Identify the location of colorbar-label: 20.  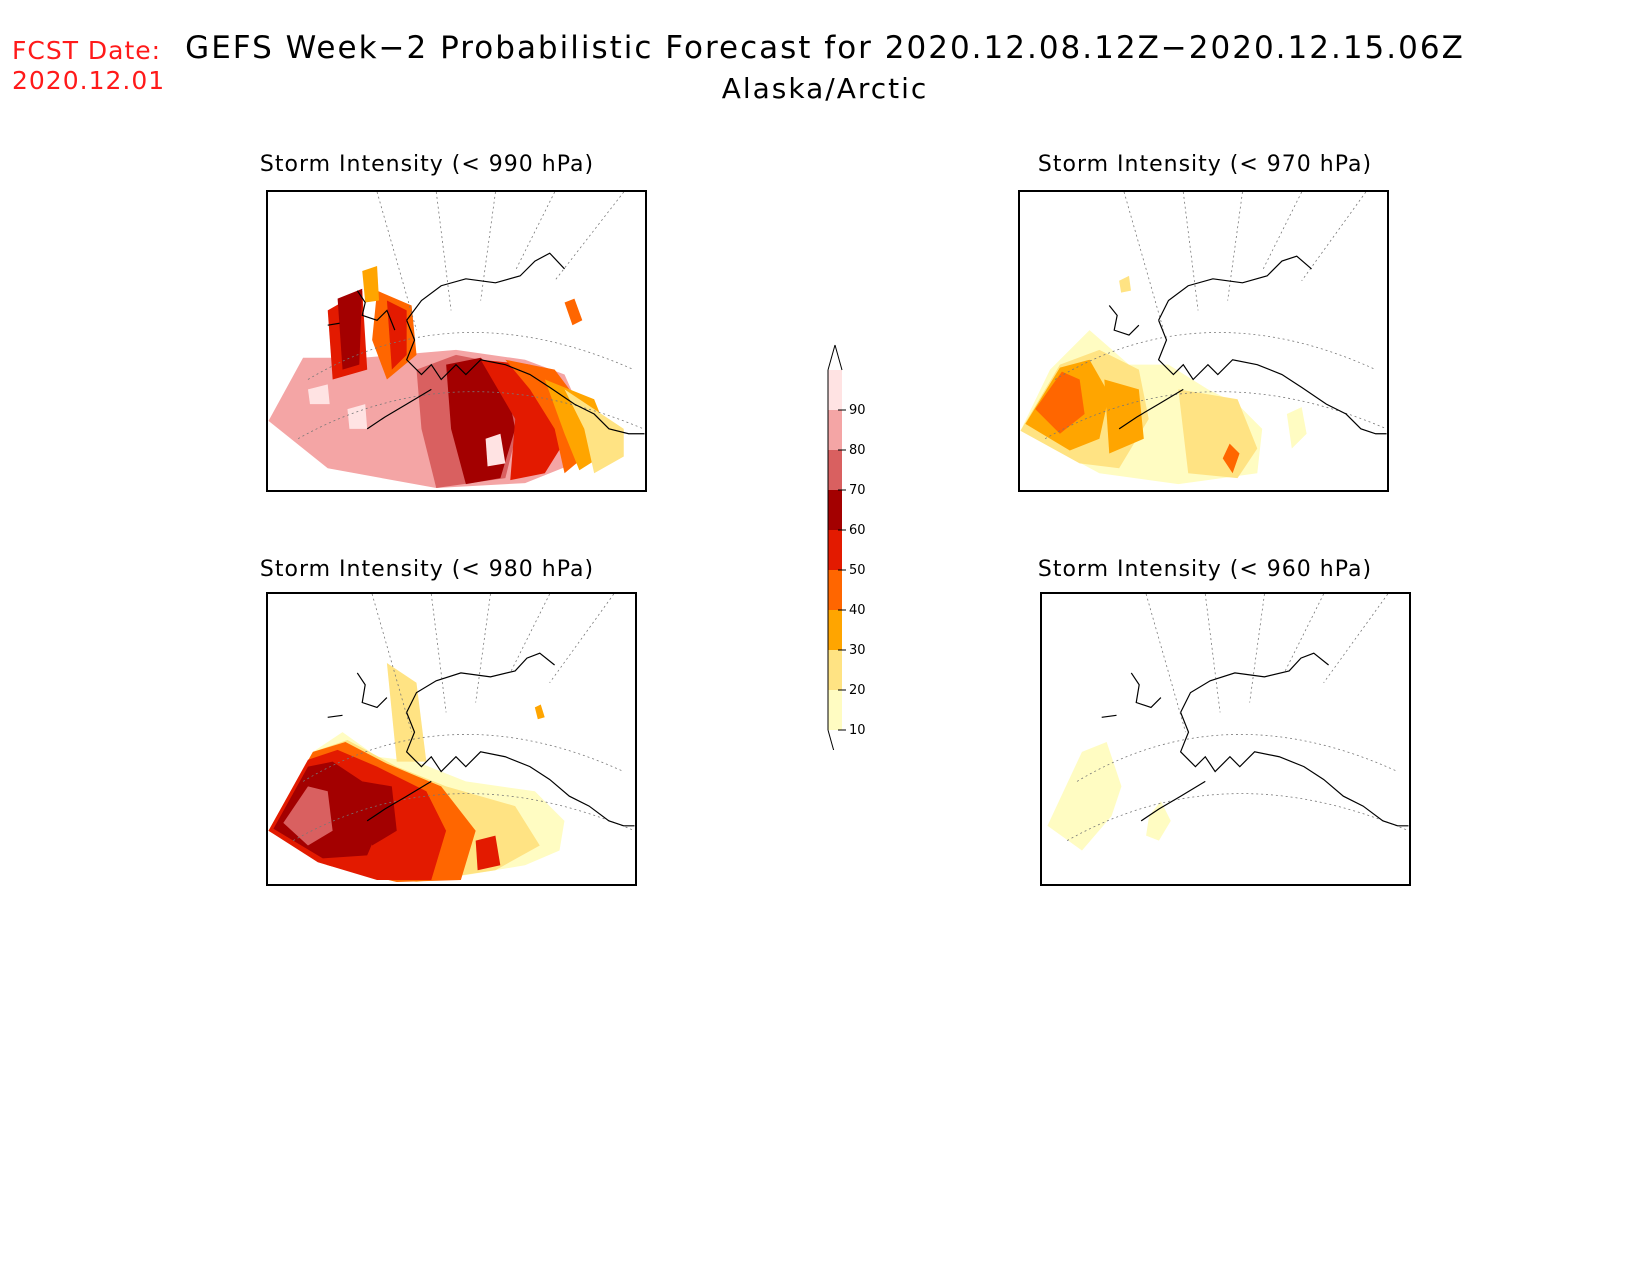
(857, 690).